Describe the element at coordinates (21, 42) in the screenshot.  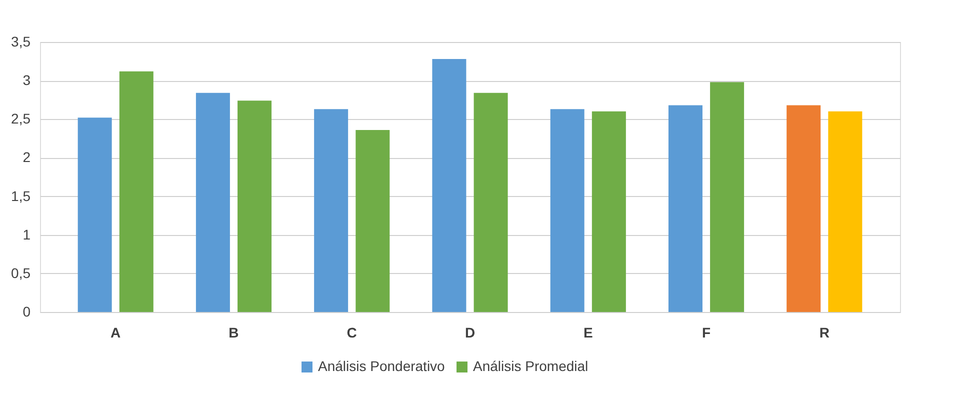
I see `y-tick-label: 3,5` at that location.